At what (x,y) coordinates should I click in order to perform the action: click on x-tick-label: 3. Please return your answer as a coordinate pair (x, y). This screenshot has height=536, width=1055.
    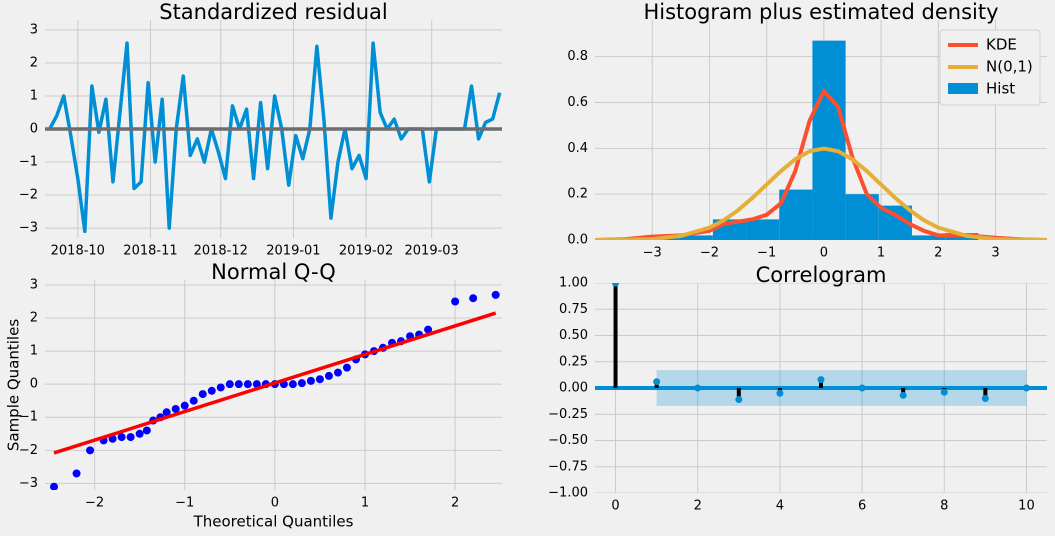
    Looking at the image, I should click on (995, 253).